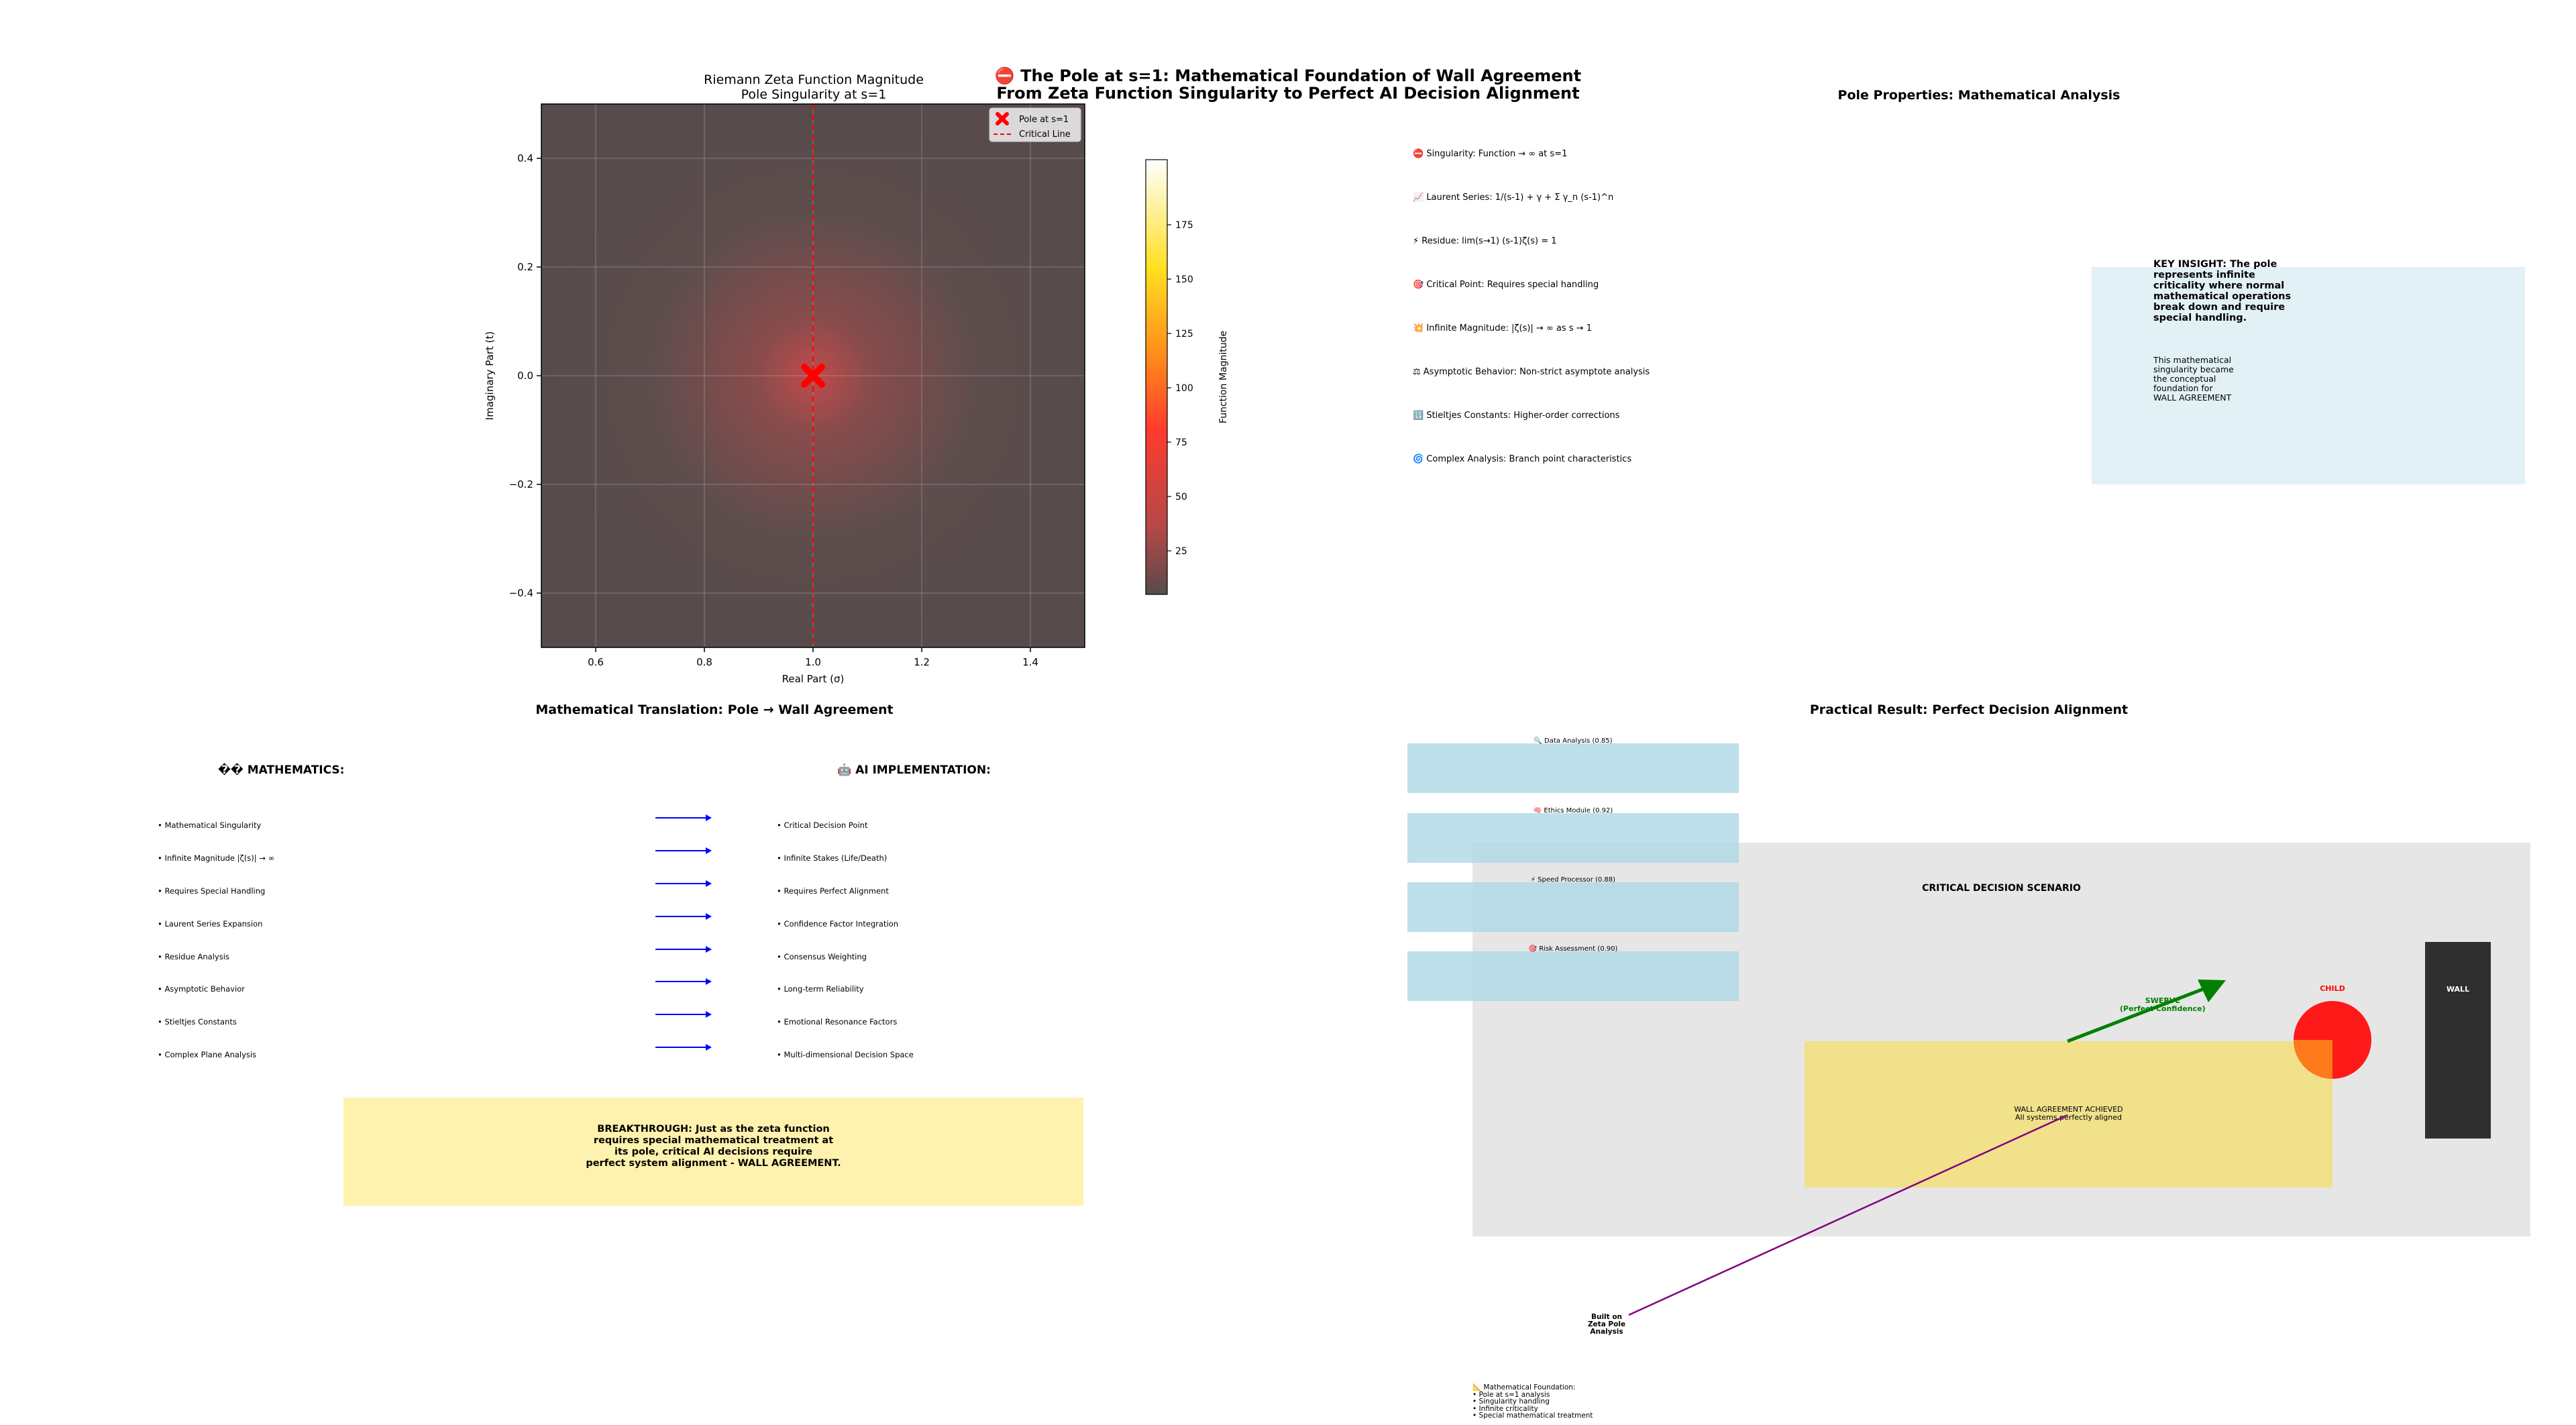 The width and height of the screenshot is (2576, 1425). I want to click on colorbar-tick-label: 125, so click(1184, 334).